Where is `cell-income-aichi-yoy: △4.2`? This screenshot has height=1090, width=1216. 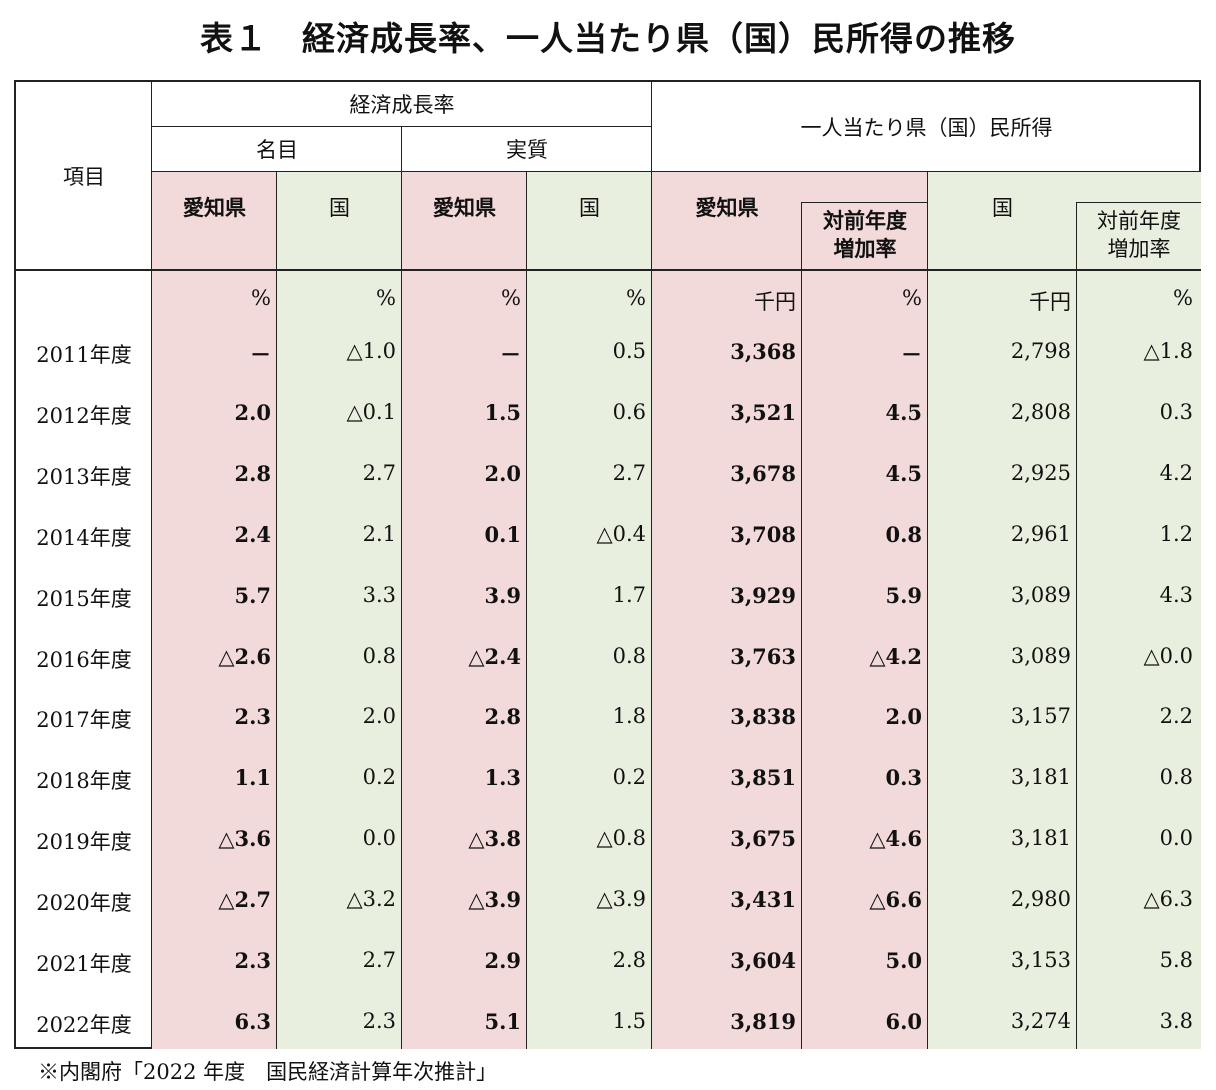 cell-income-aichi-yoy: △4.2 is located at coordinates (895, 656).